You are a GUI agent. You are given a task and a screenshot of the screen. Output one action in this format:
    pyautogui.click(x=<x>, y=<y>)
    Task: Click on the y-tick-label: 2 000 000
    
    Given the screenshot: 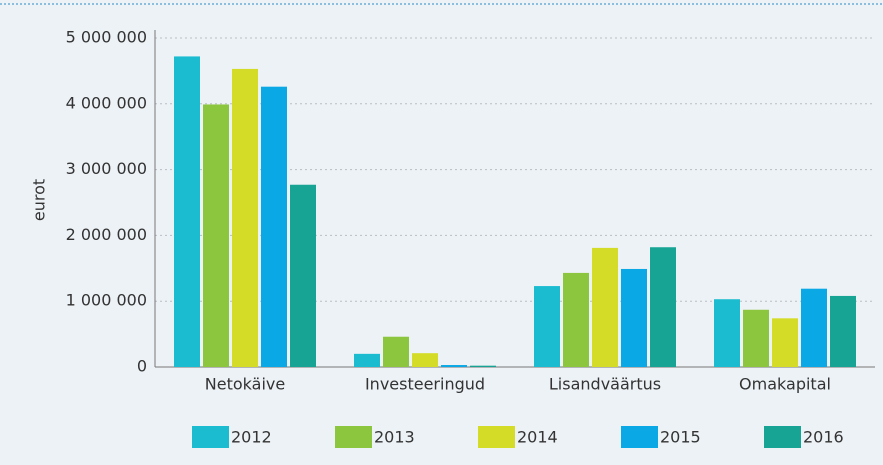 What is the action you would take?
    pyautogui.click(x=106, y=234)
    